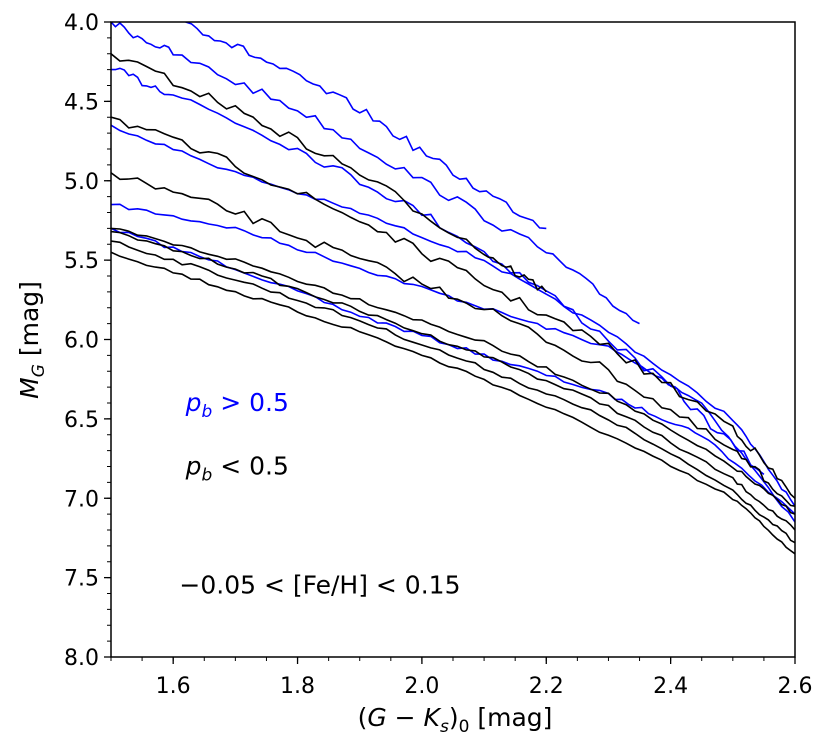 Image resolution: width=830 pixels, height=751 pixels. What do you see at coordinates (81, 261) in the screenshot?
I see `y-tick-label: 5.5` at bounding box center [81, 261].